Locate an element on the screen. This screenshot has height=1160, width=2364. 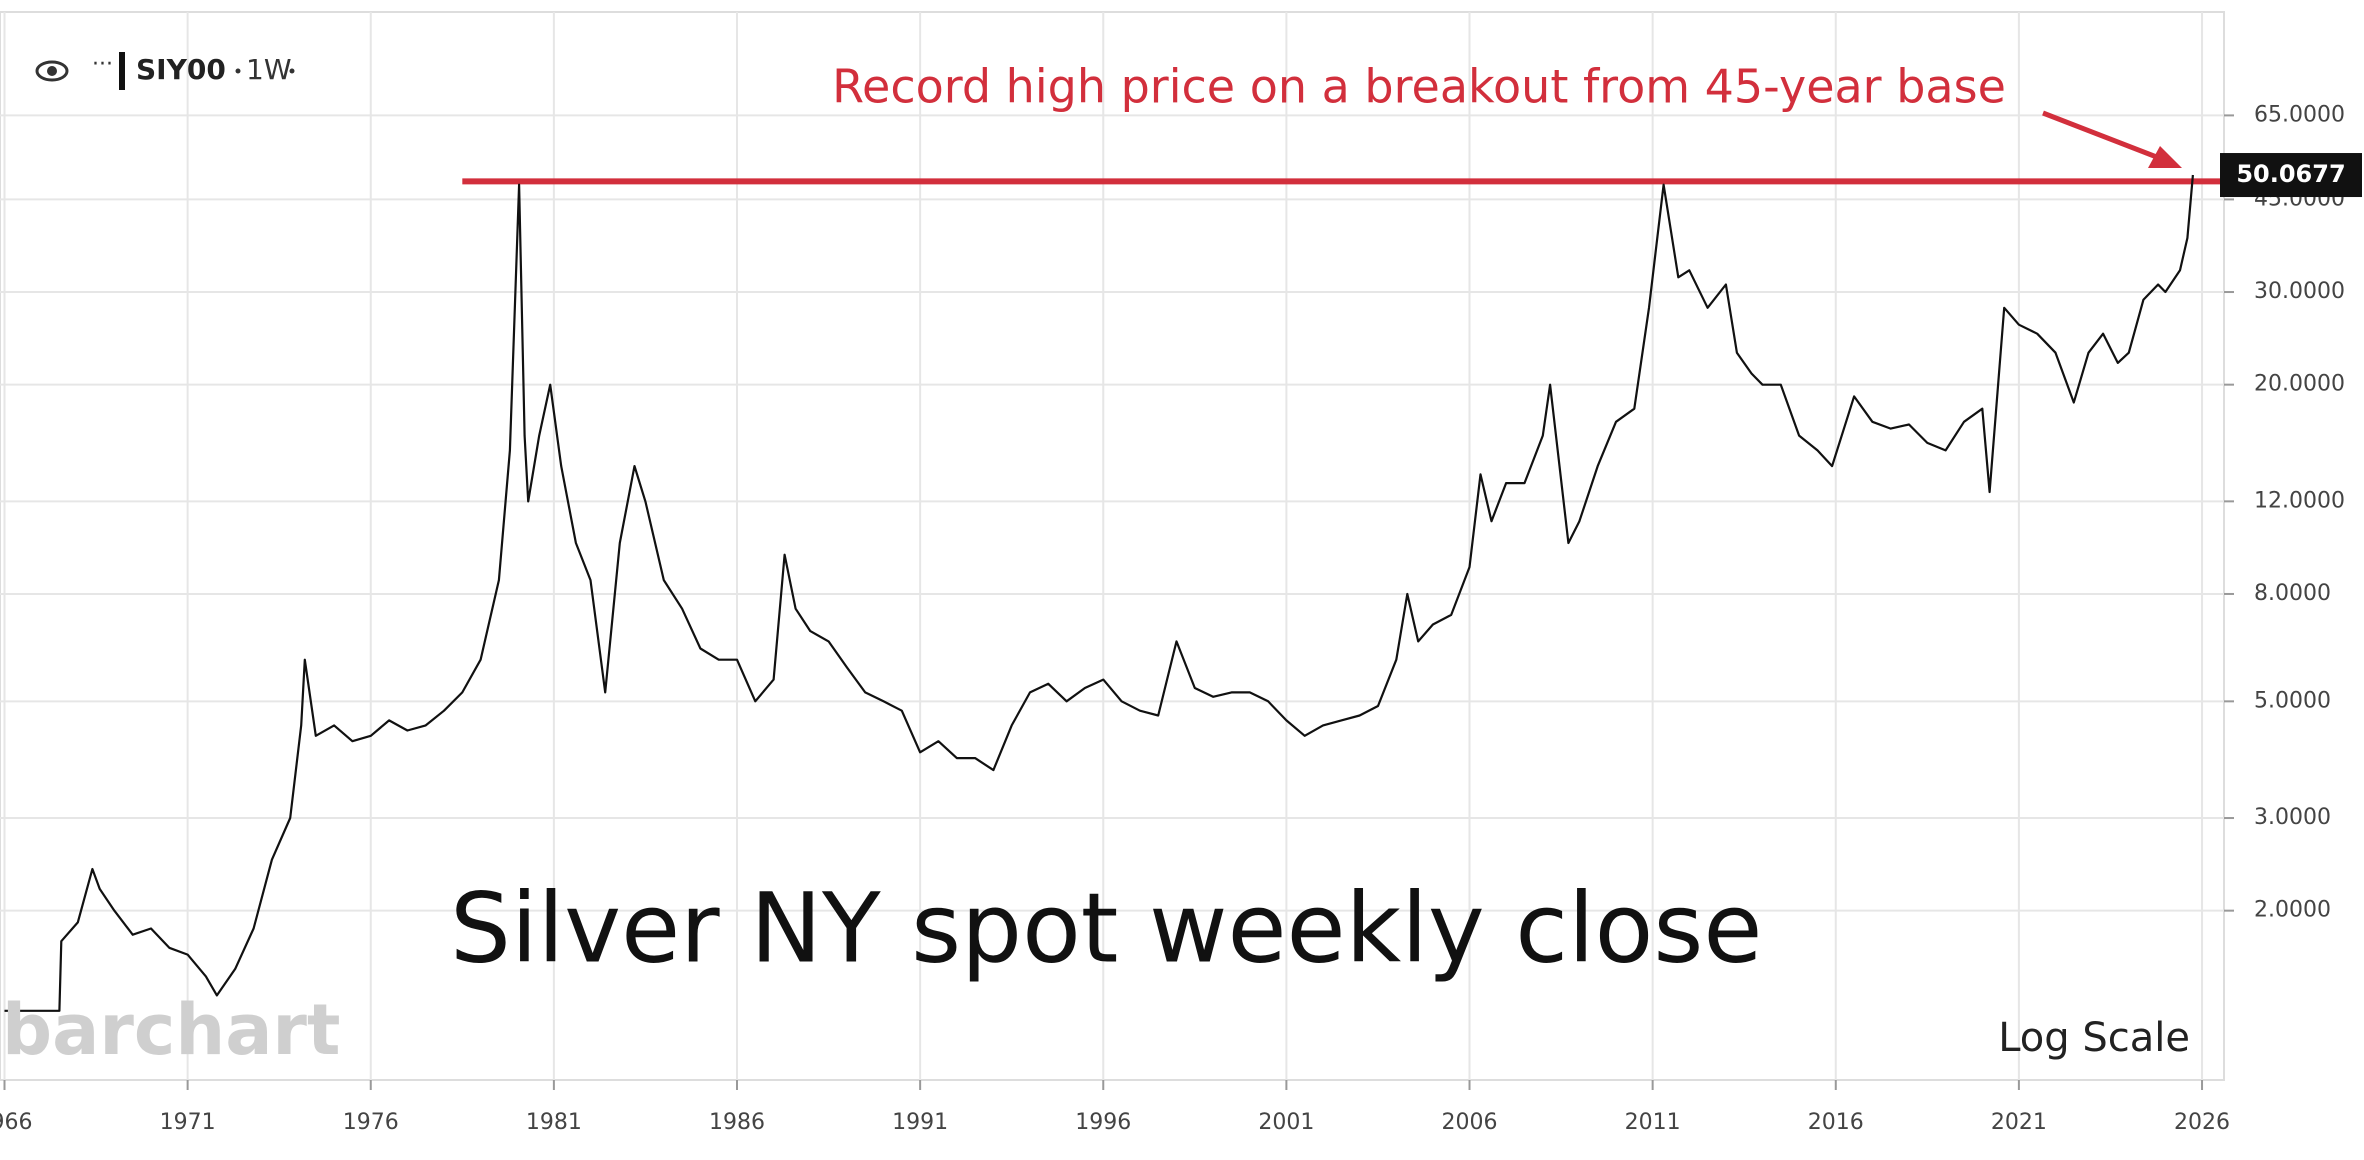
brand-logo: barchart is located at coordinates (171, 1030).